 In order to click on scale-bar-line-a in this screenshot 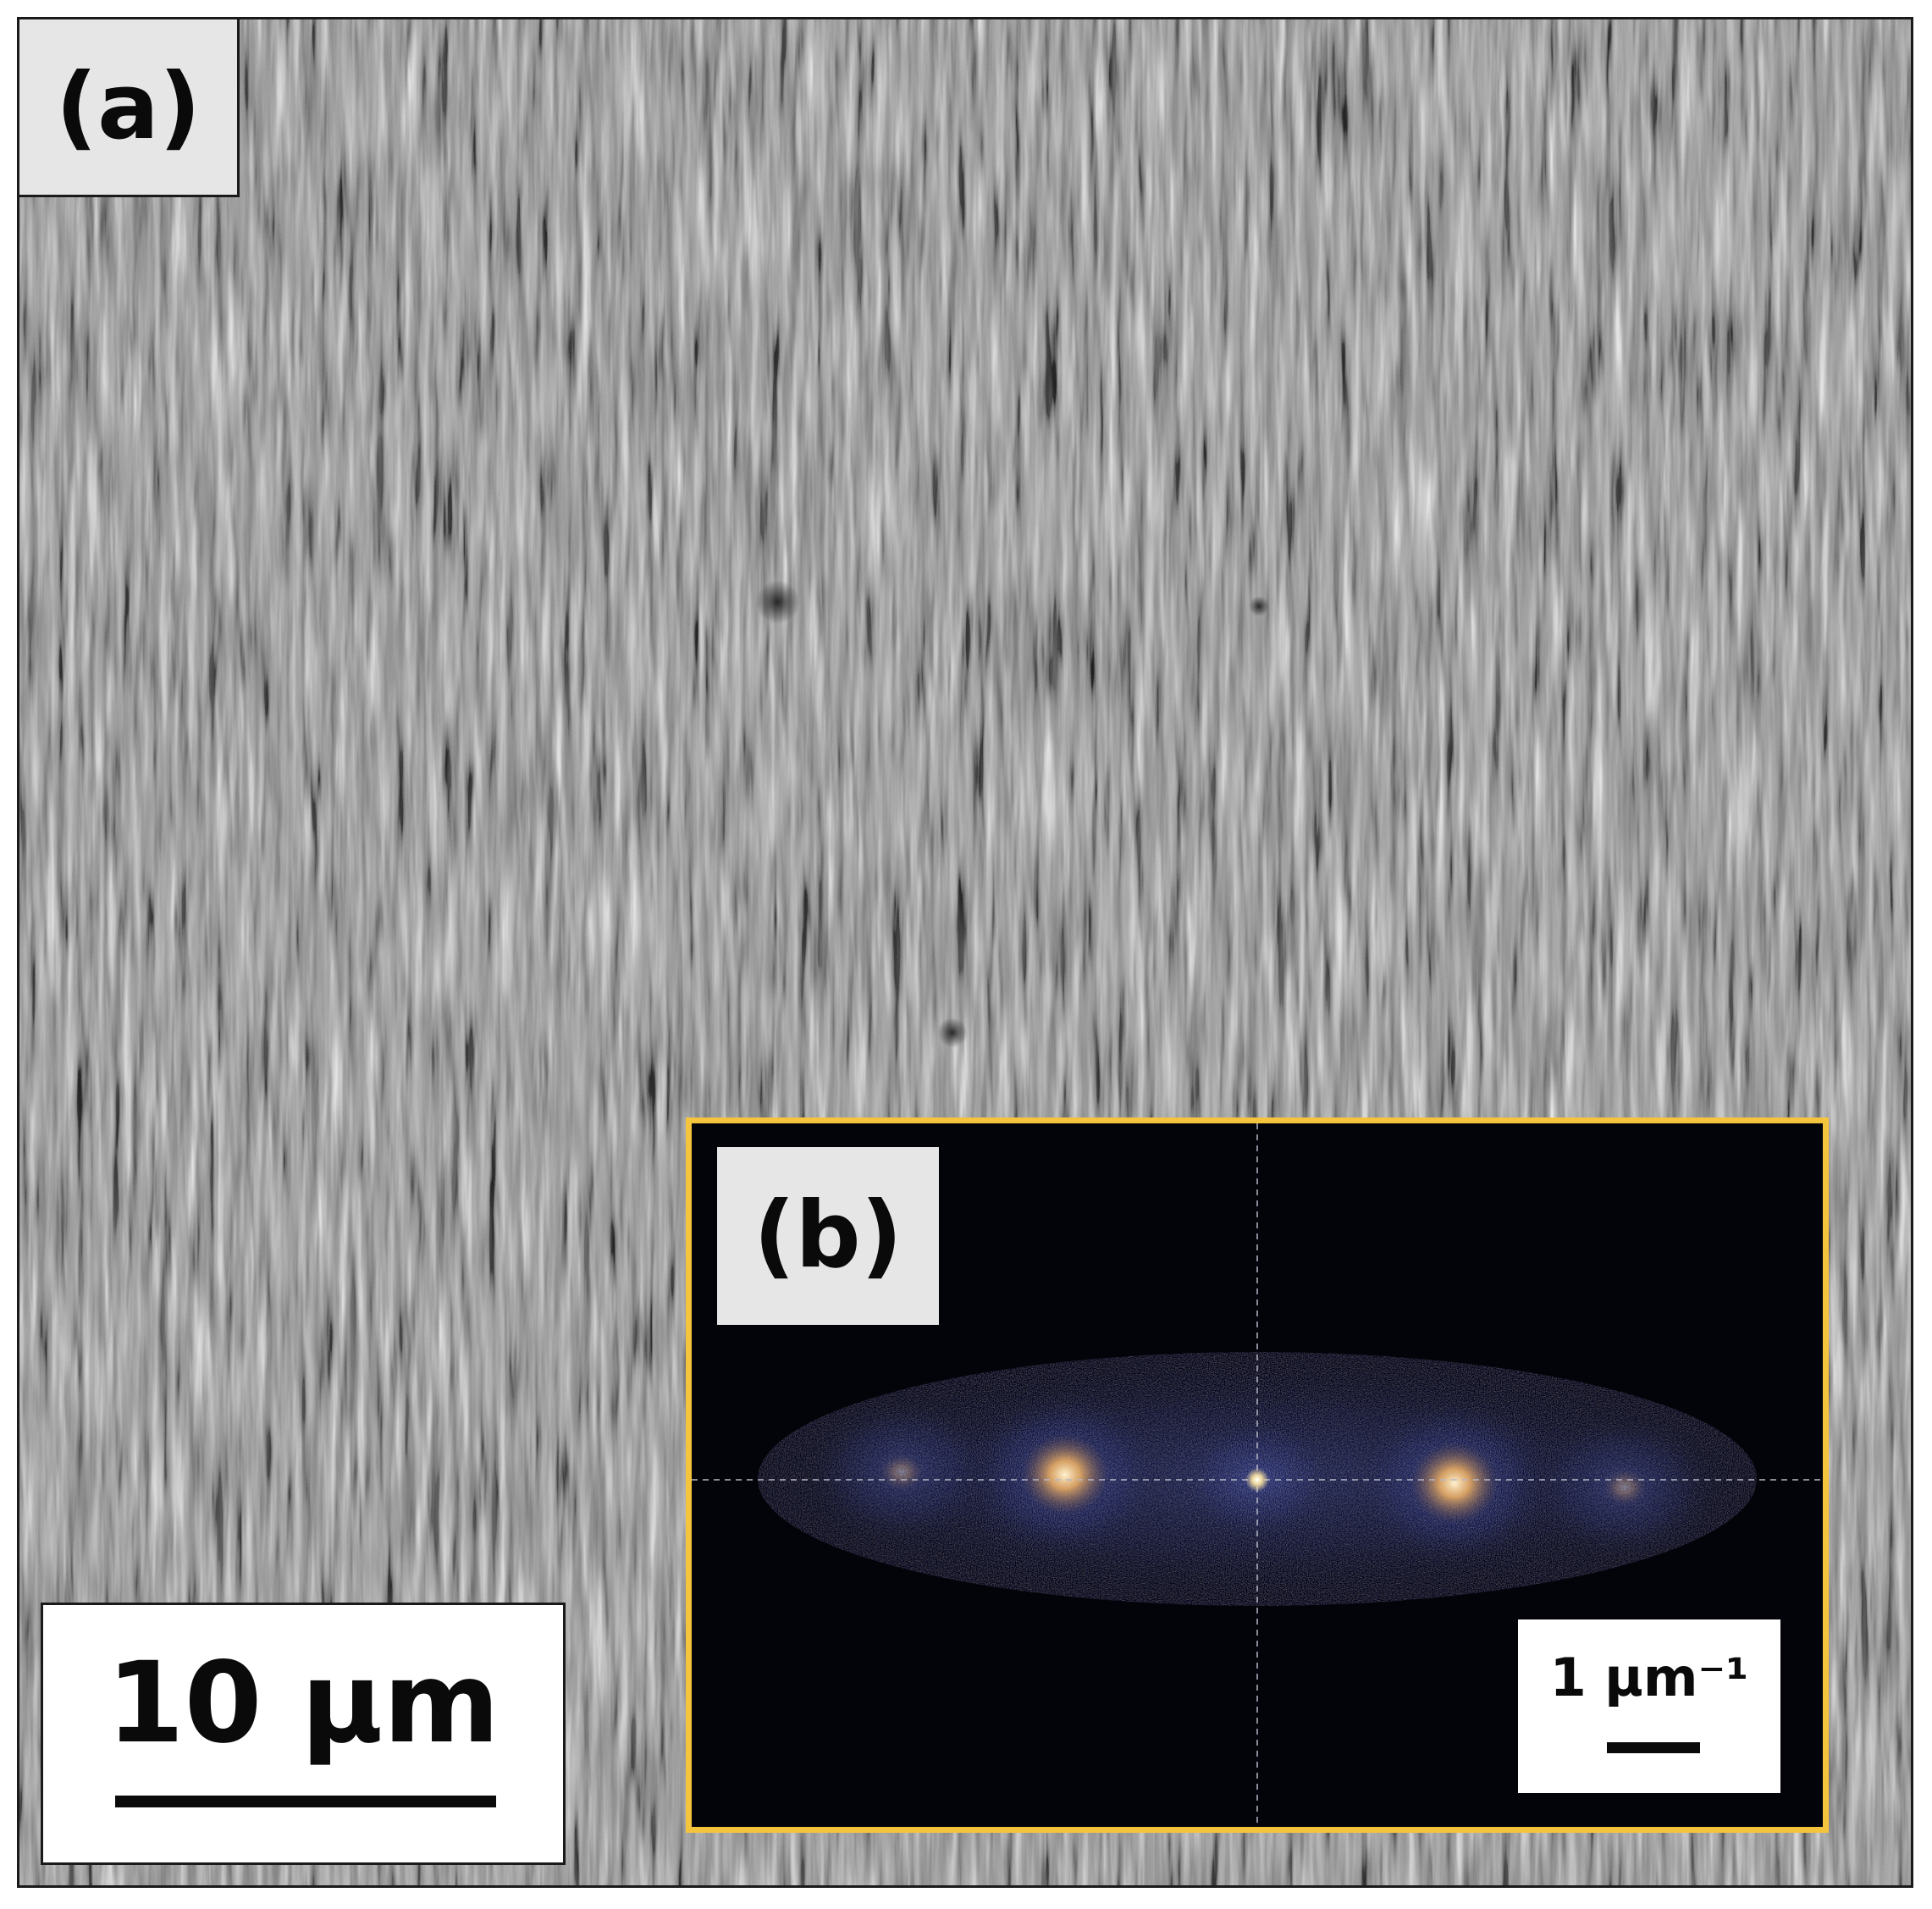, I will do `click(305, 1801)`.